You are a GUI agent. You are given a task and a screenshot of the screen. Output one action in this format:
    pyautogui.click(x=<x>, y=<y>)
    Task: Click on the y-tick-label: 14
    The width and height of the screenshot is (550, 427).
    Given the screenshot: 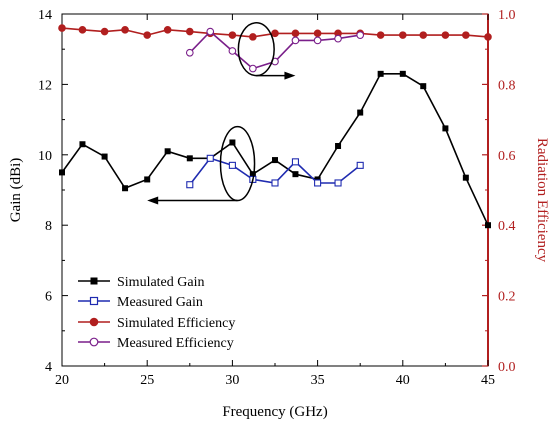 What is the action you would take?
    pyautogui.click(x=45, y=15)
    